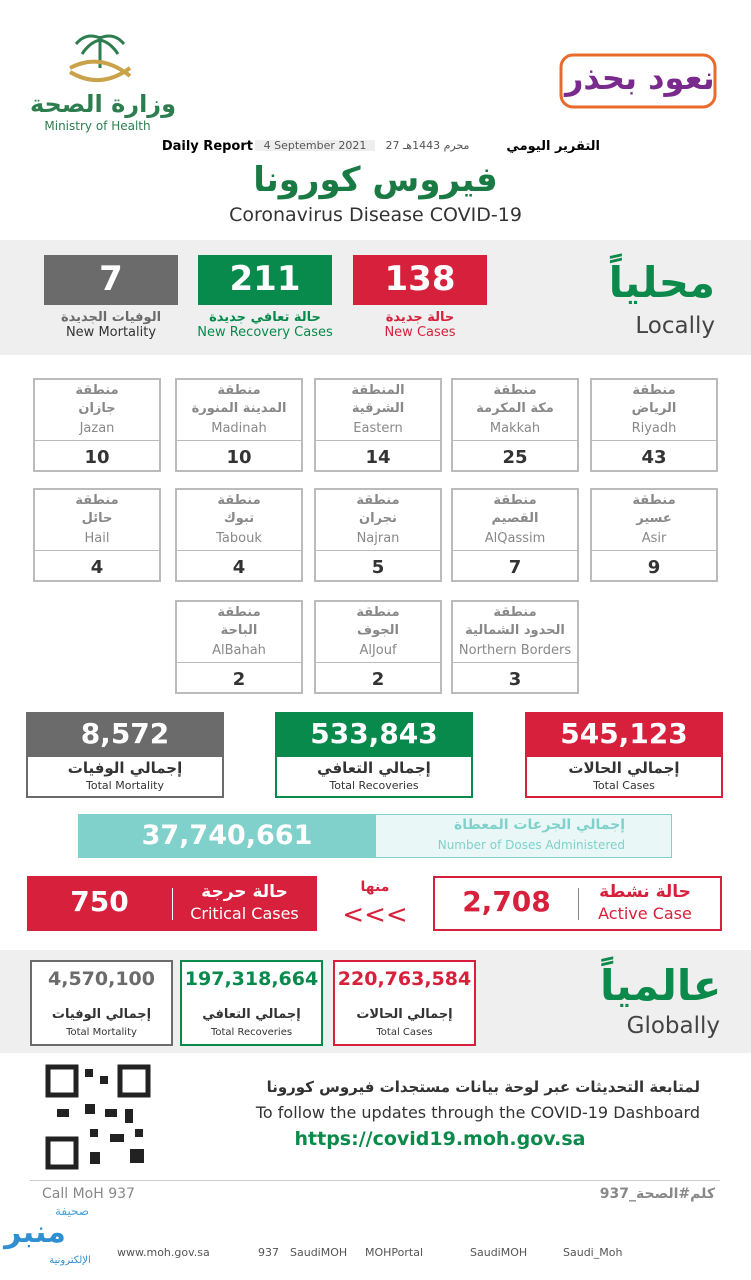 The height and width of the screenshot is (1280, 751). I want to click on doses-en: Number of Doses Administered, so click(531, 845).